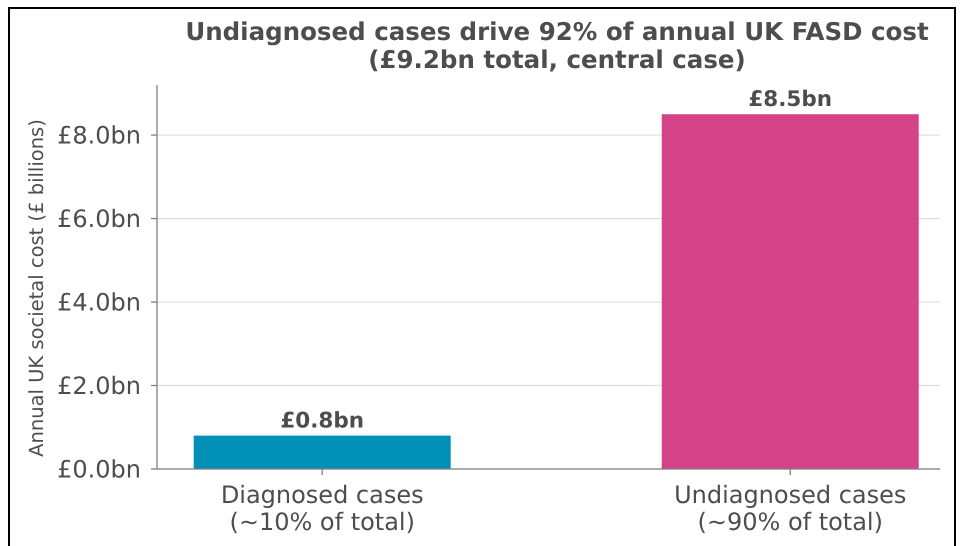 This screenshot has height=546, width=963. What do you see at coordinates (557, 45) in the screenshot?
I see `chart-title: Undiagnosed cases drive 92% of annual UK FASD cost (£9.2bn total, central case)` at bounding box center [557, 45].